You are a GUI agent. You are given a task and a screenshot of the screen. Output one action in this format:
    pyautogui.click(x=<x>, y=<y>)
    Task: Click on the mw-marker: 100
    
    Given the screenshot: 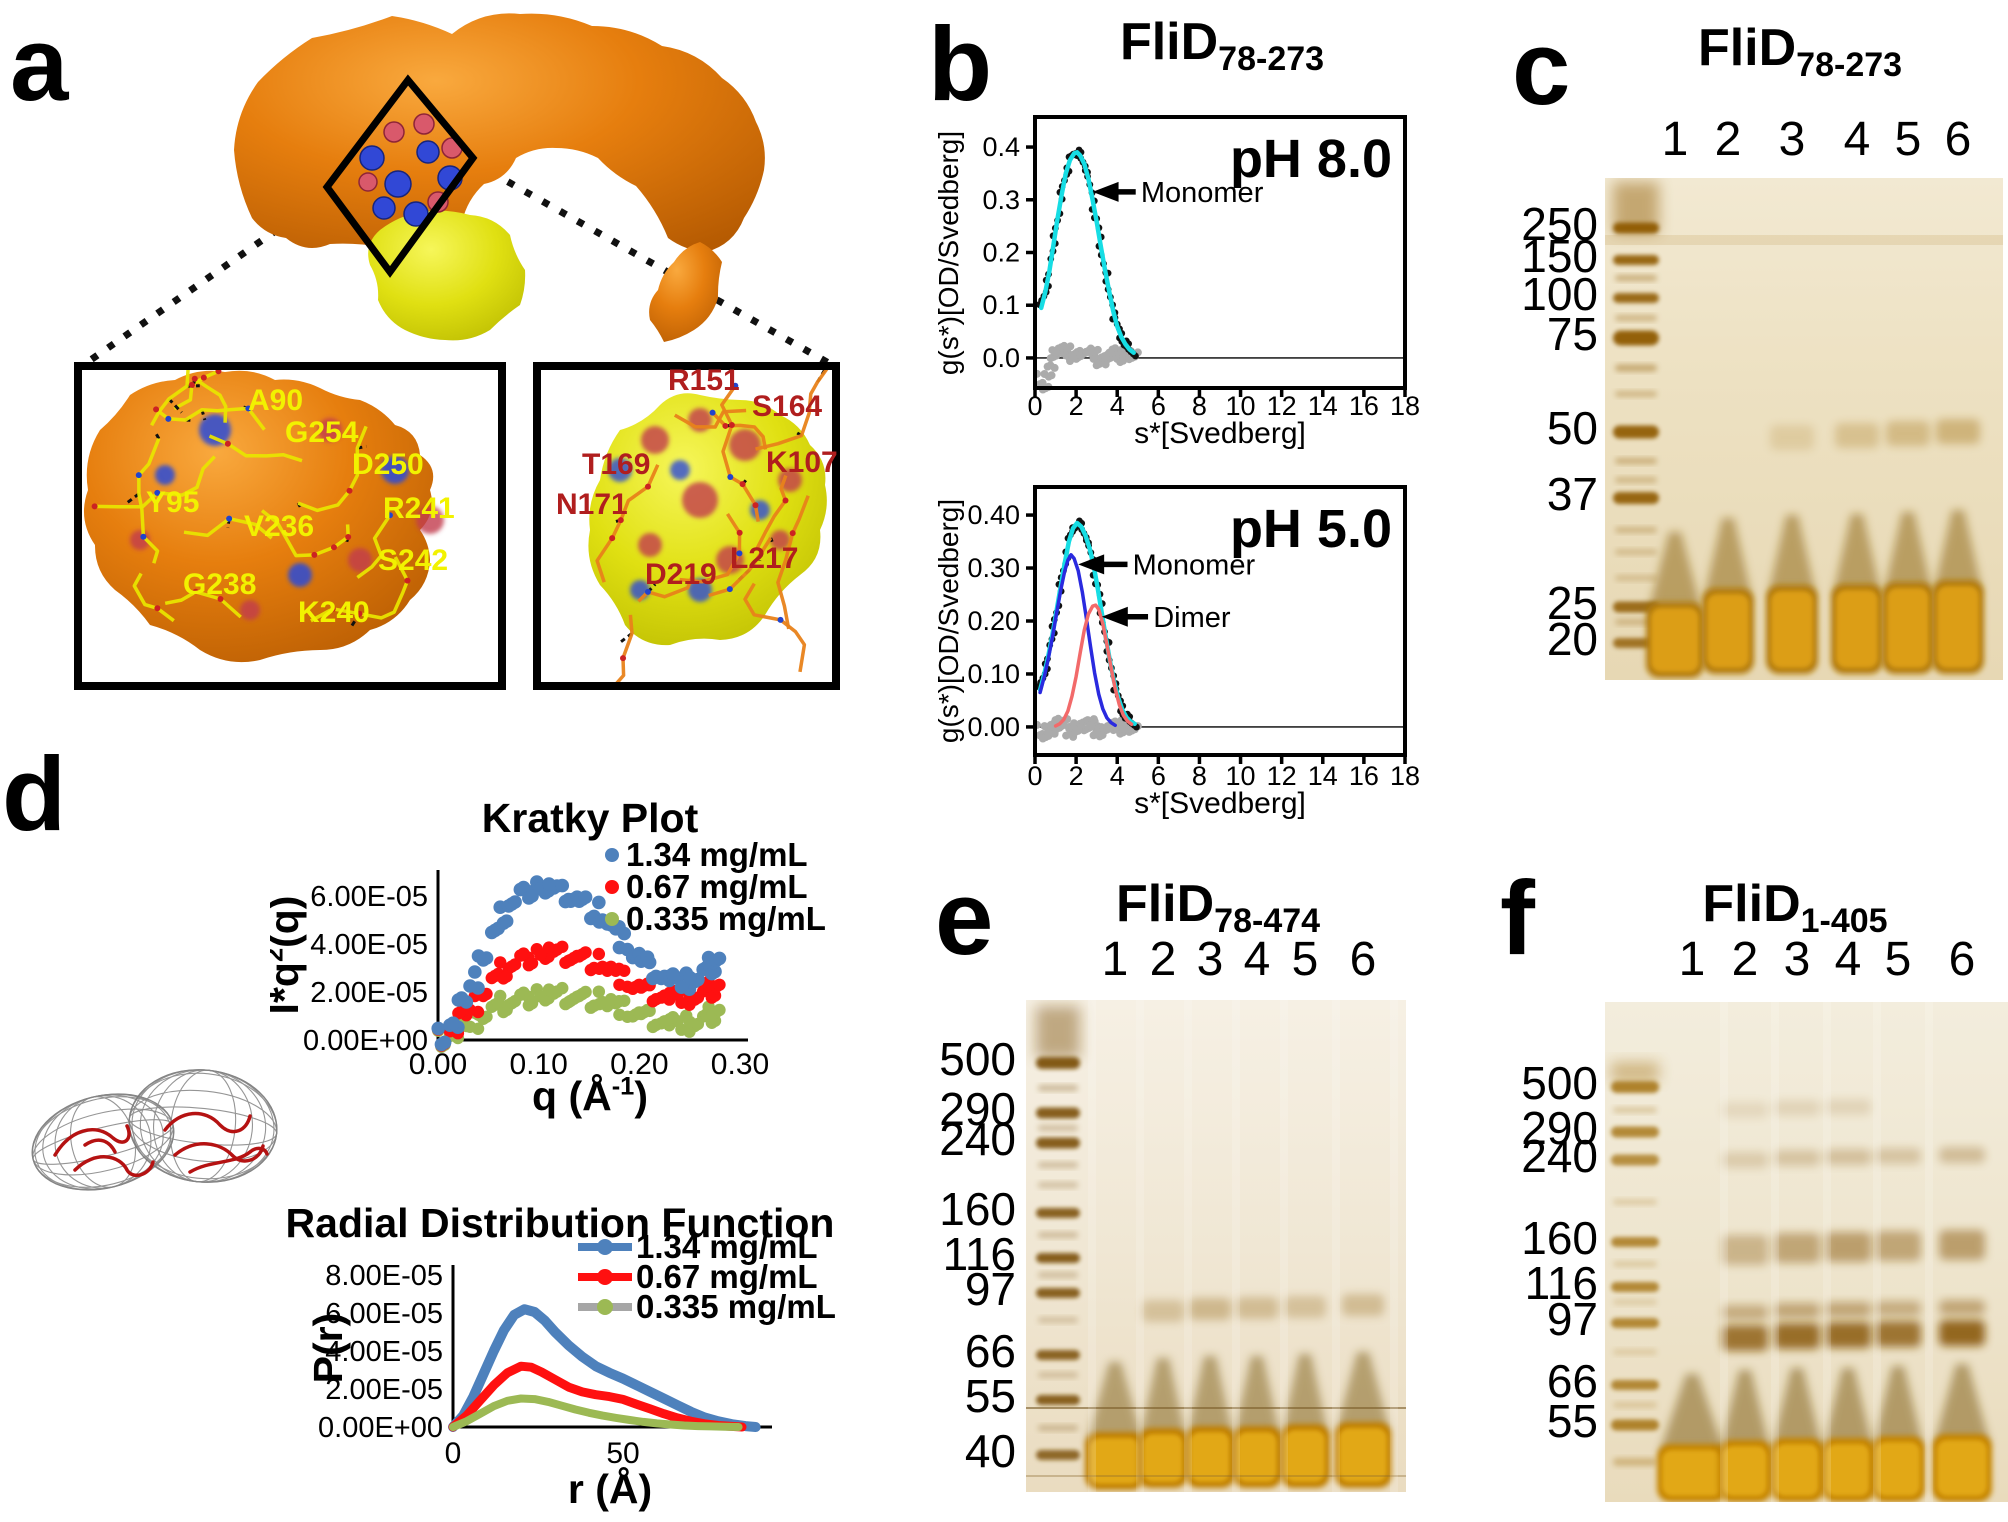 What is the action you would take?
    pyautogui.click(x=1559, y=294)
    